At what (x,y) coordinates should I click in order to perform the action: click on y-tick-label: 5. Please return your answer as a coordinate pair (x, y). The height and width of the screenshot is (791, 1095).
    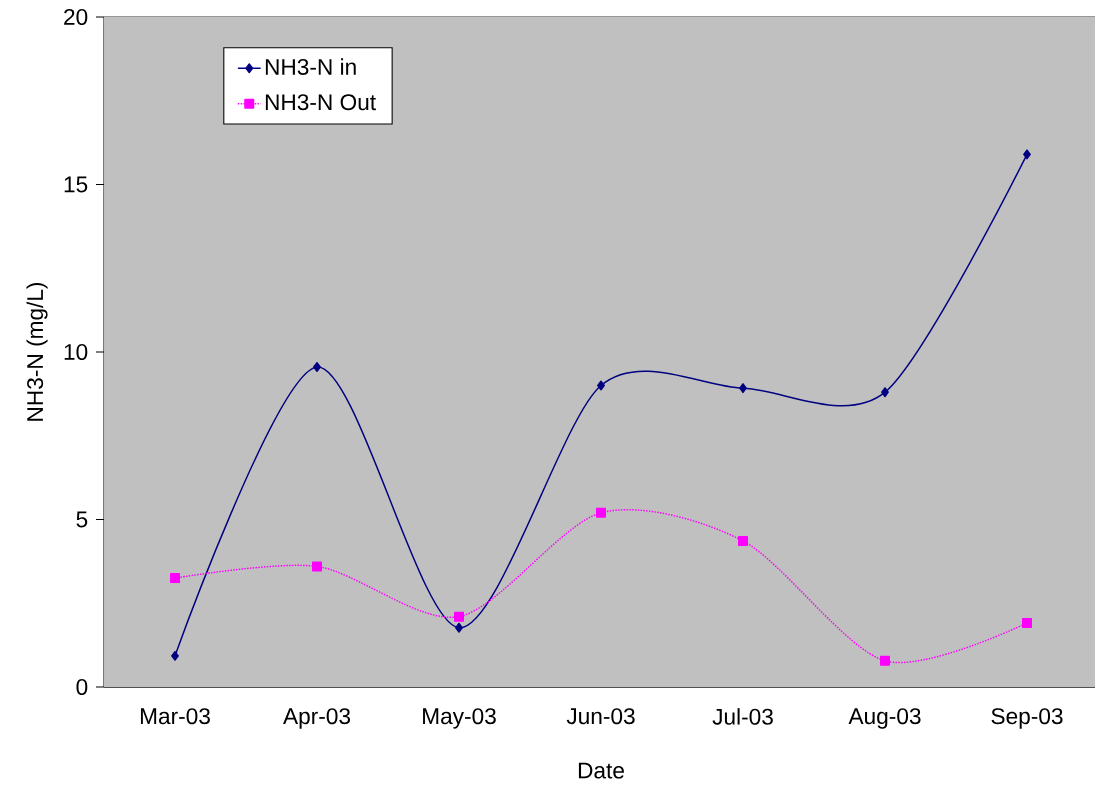
    Looking at the image, I should click on (82, 519).